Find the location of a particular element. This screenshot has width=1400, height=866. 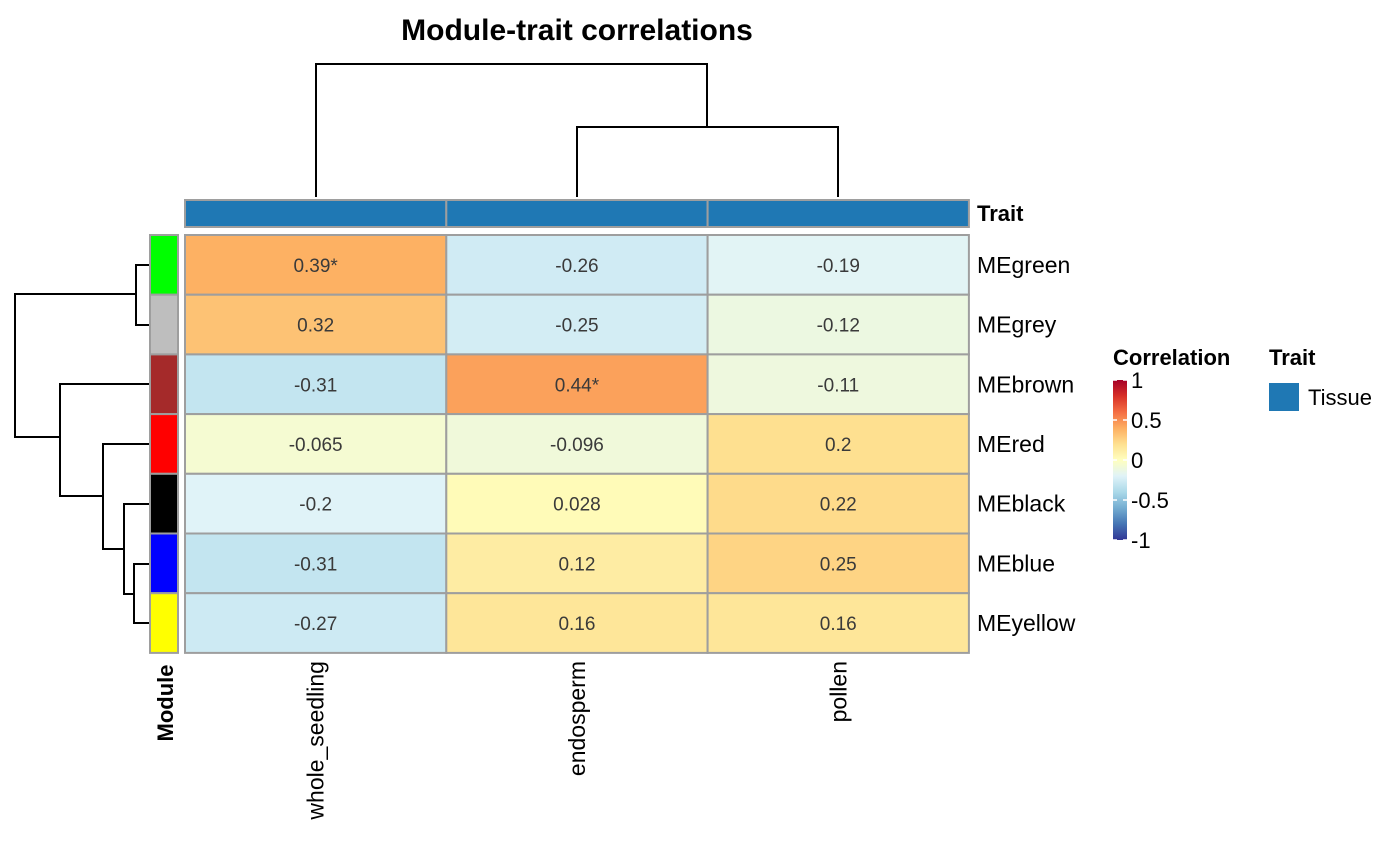

correlation-legend-title: Correlation is located at coordinates (1171, 357).